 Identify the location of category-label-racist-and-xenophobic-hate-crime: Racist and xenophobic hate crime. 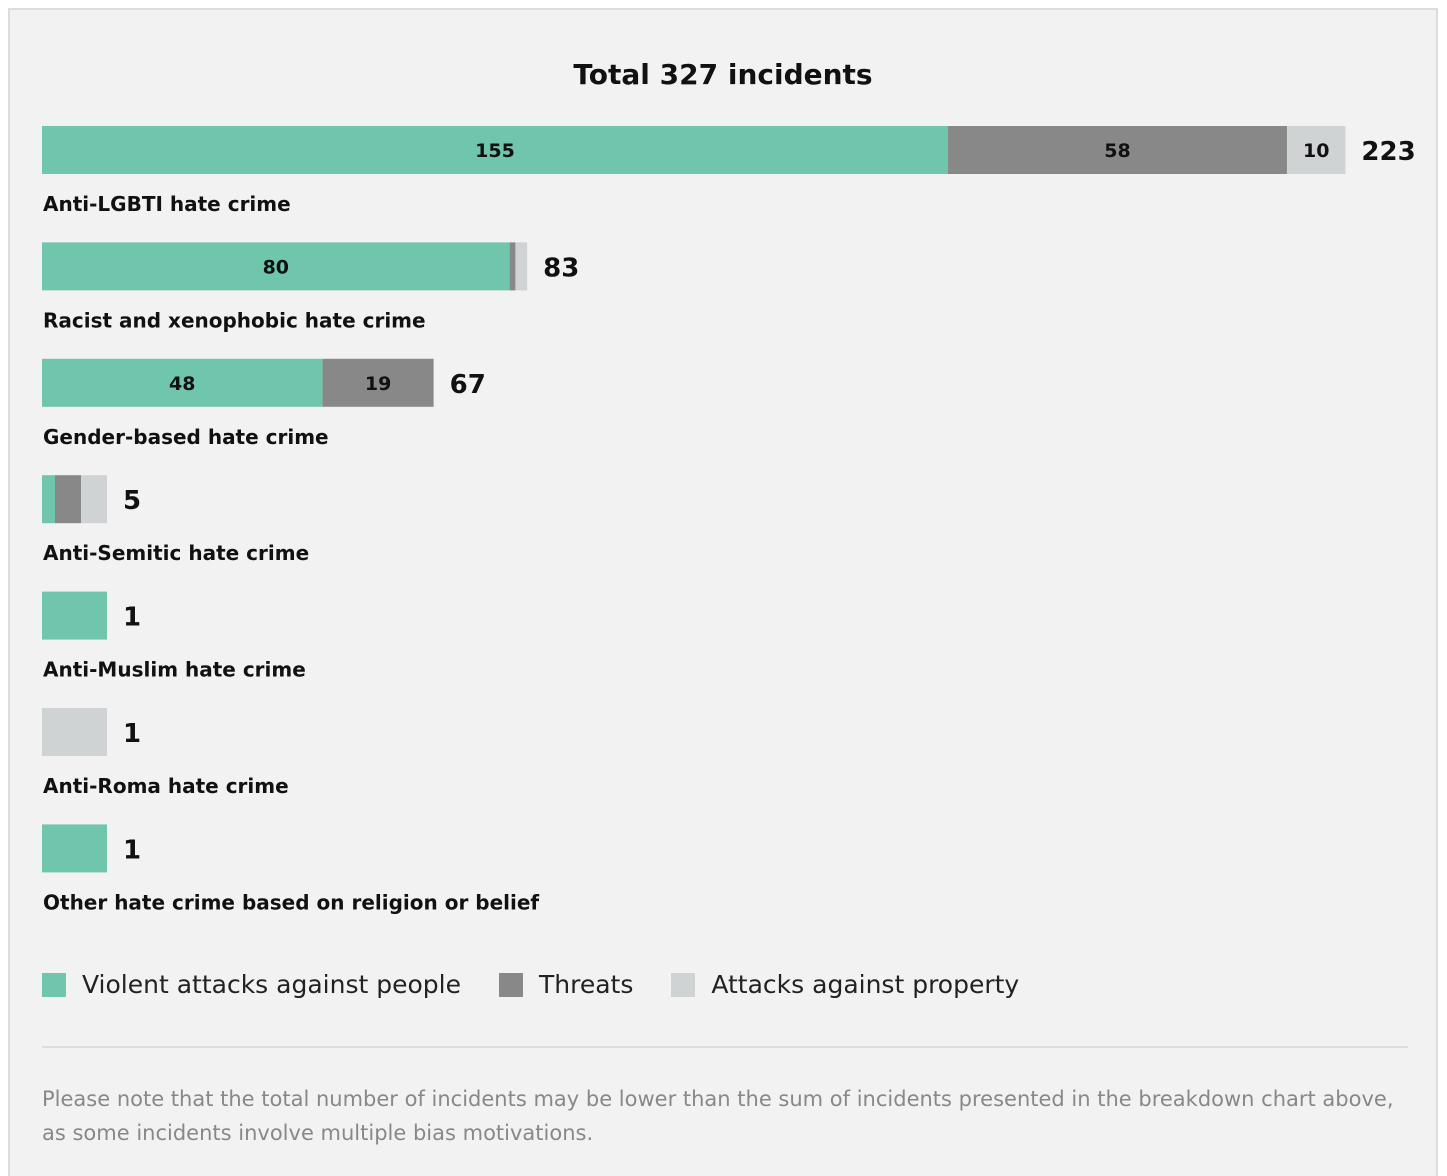
(234, 320).